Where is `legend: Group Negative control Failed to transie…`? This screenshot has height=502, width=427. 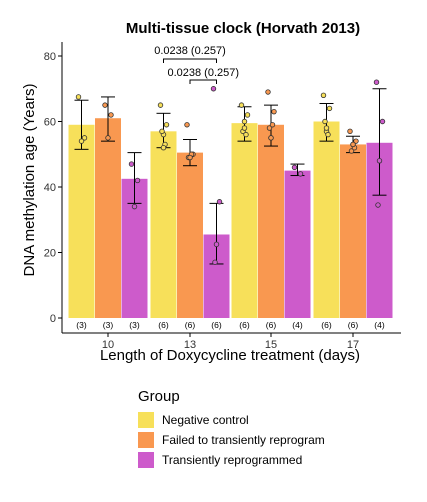 legend: Group Negative control Failed to transie… is located at coordinates (278, 429).